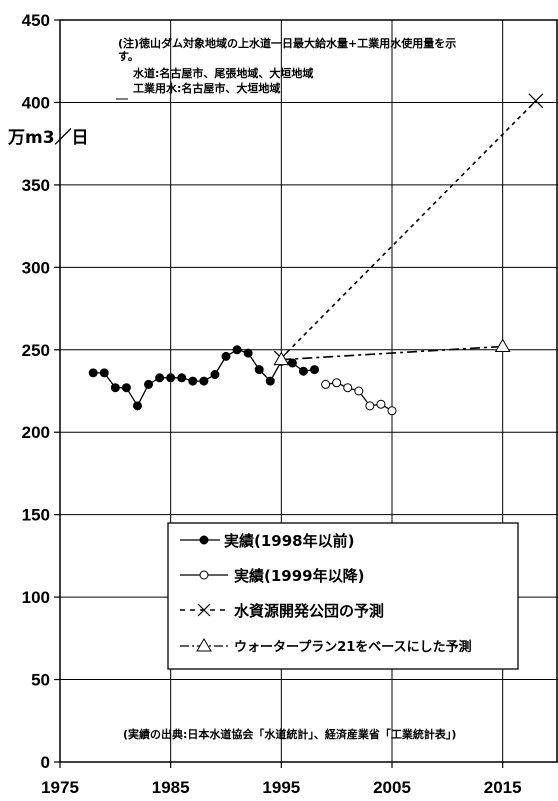 Image resolution: width=558 pixels, height=801 pixels. What do you see at coordinates (36, 350) in the screenshot?
I see `y-tick-label: 250` at bounding box center [36, 350].